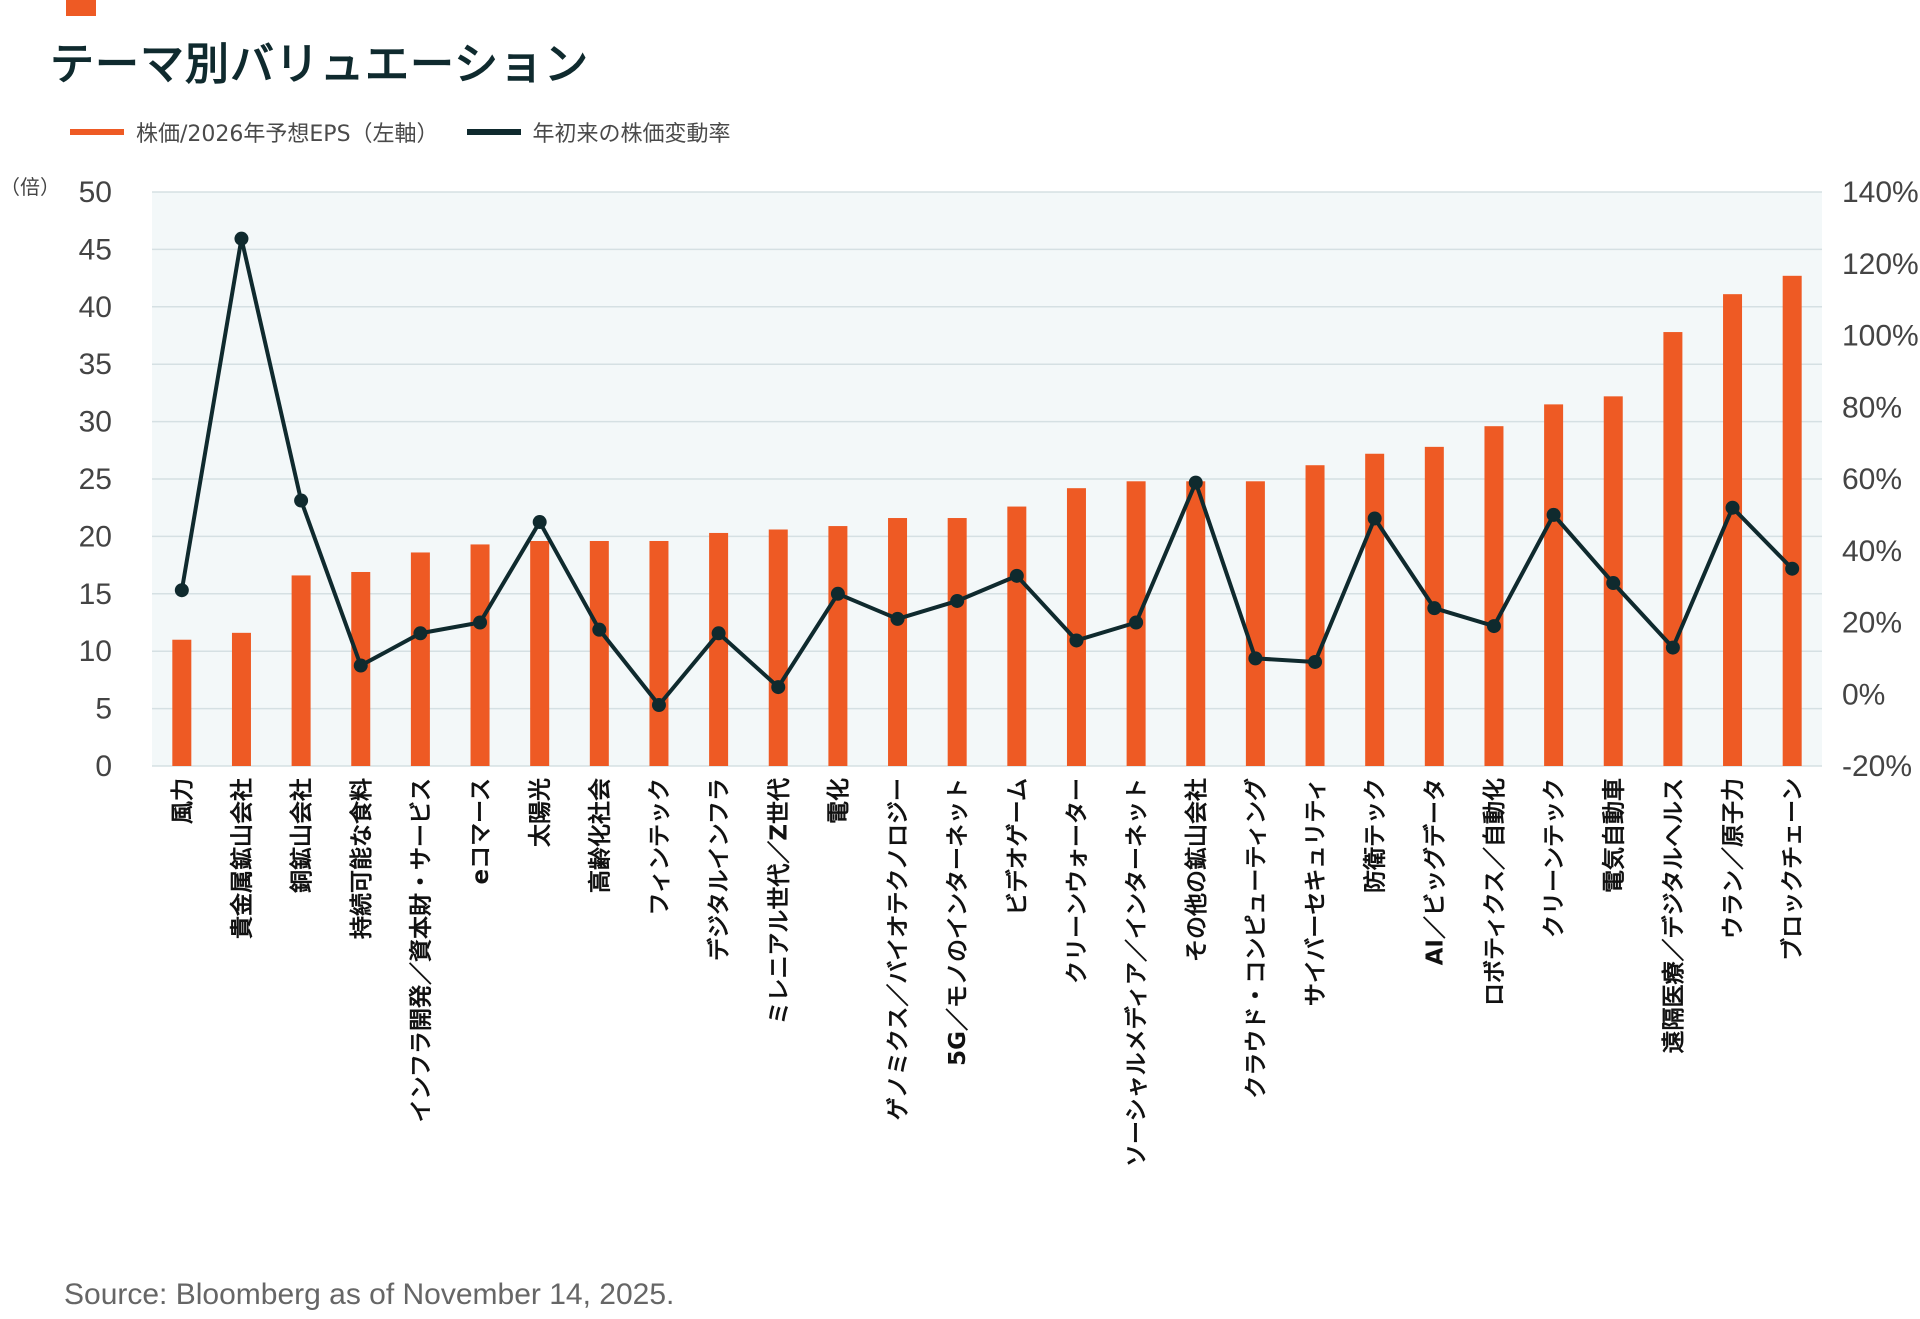 The height and width of the screenshot is (1319, 1920). I want to click on x-tick-label: 太陽光, so click(541, 812).